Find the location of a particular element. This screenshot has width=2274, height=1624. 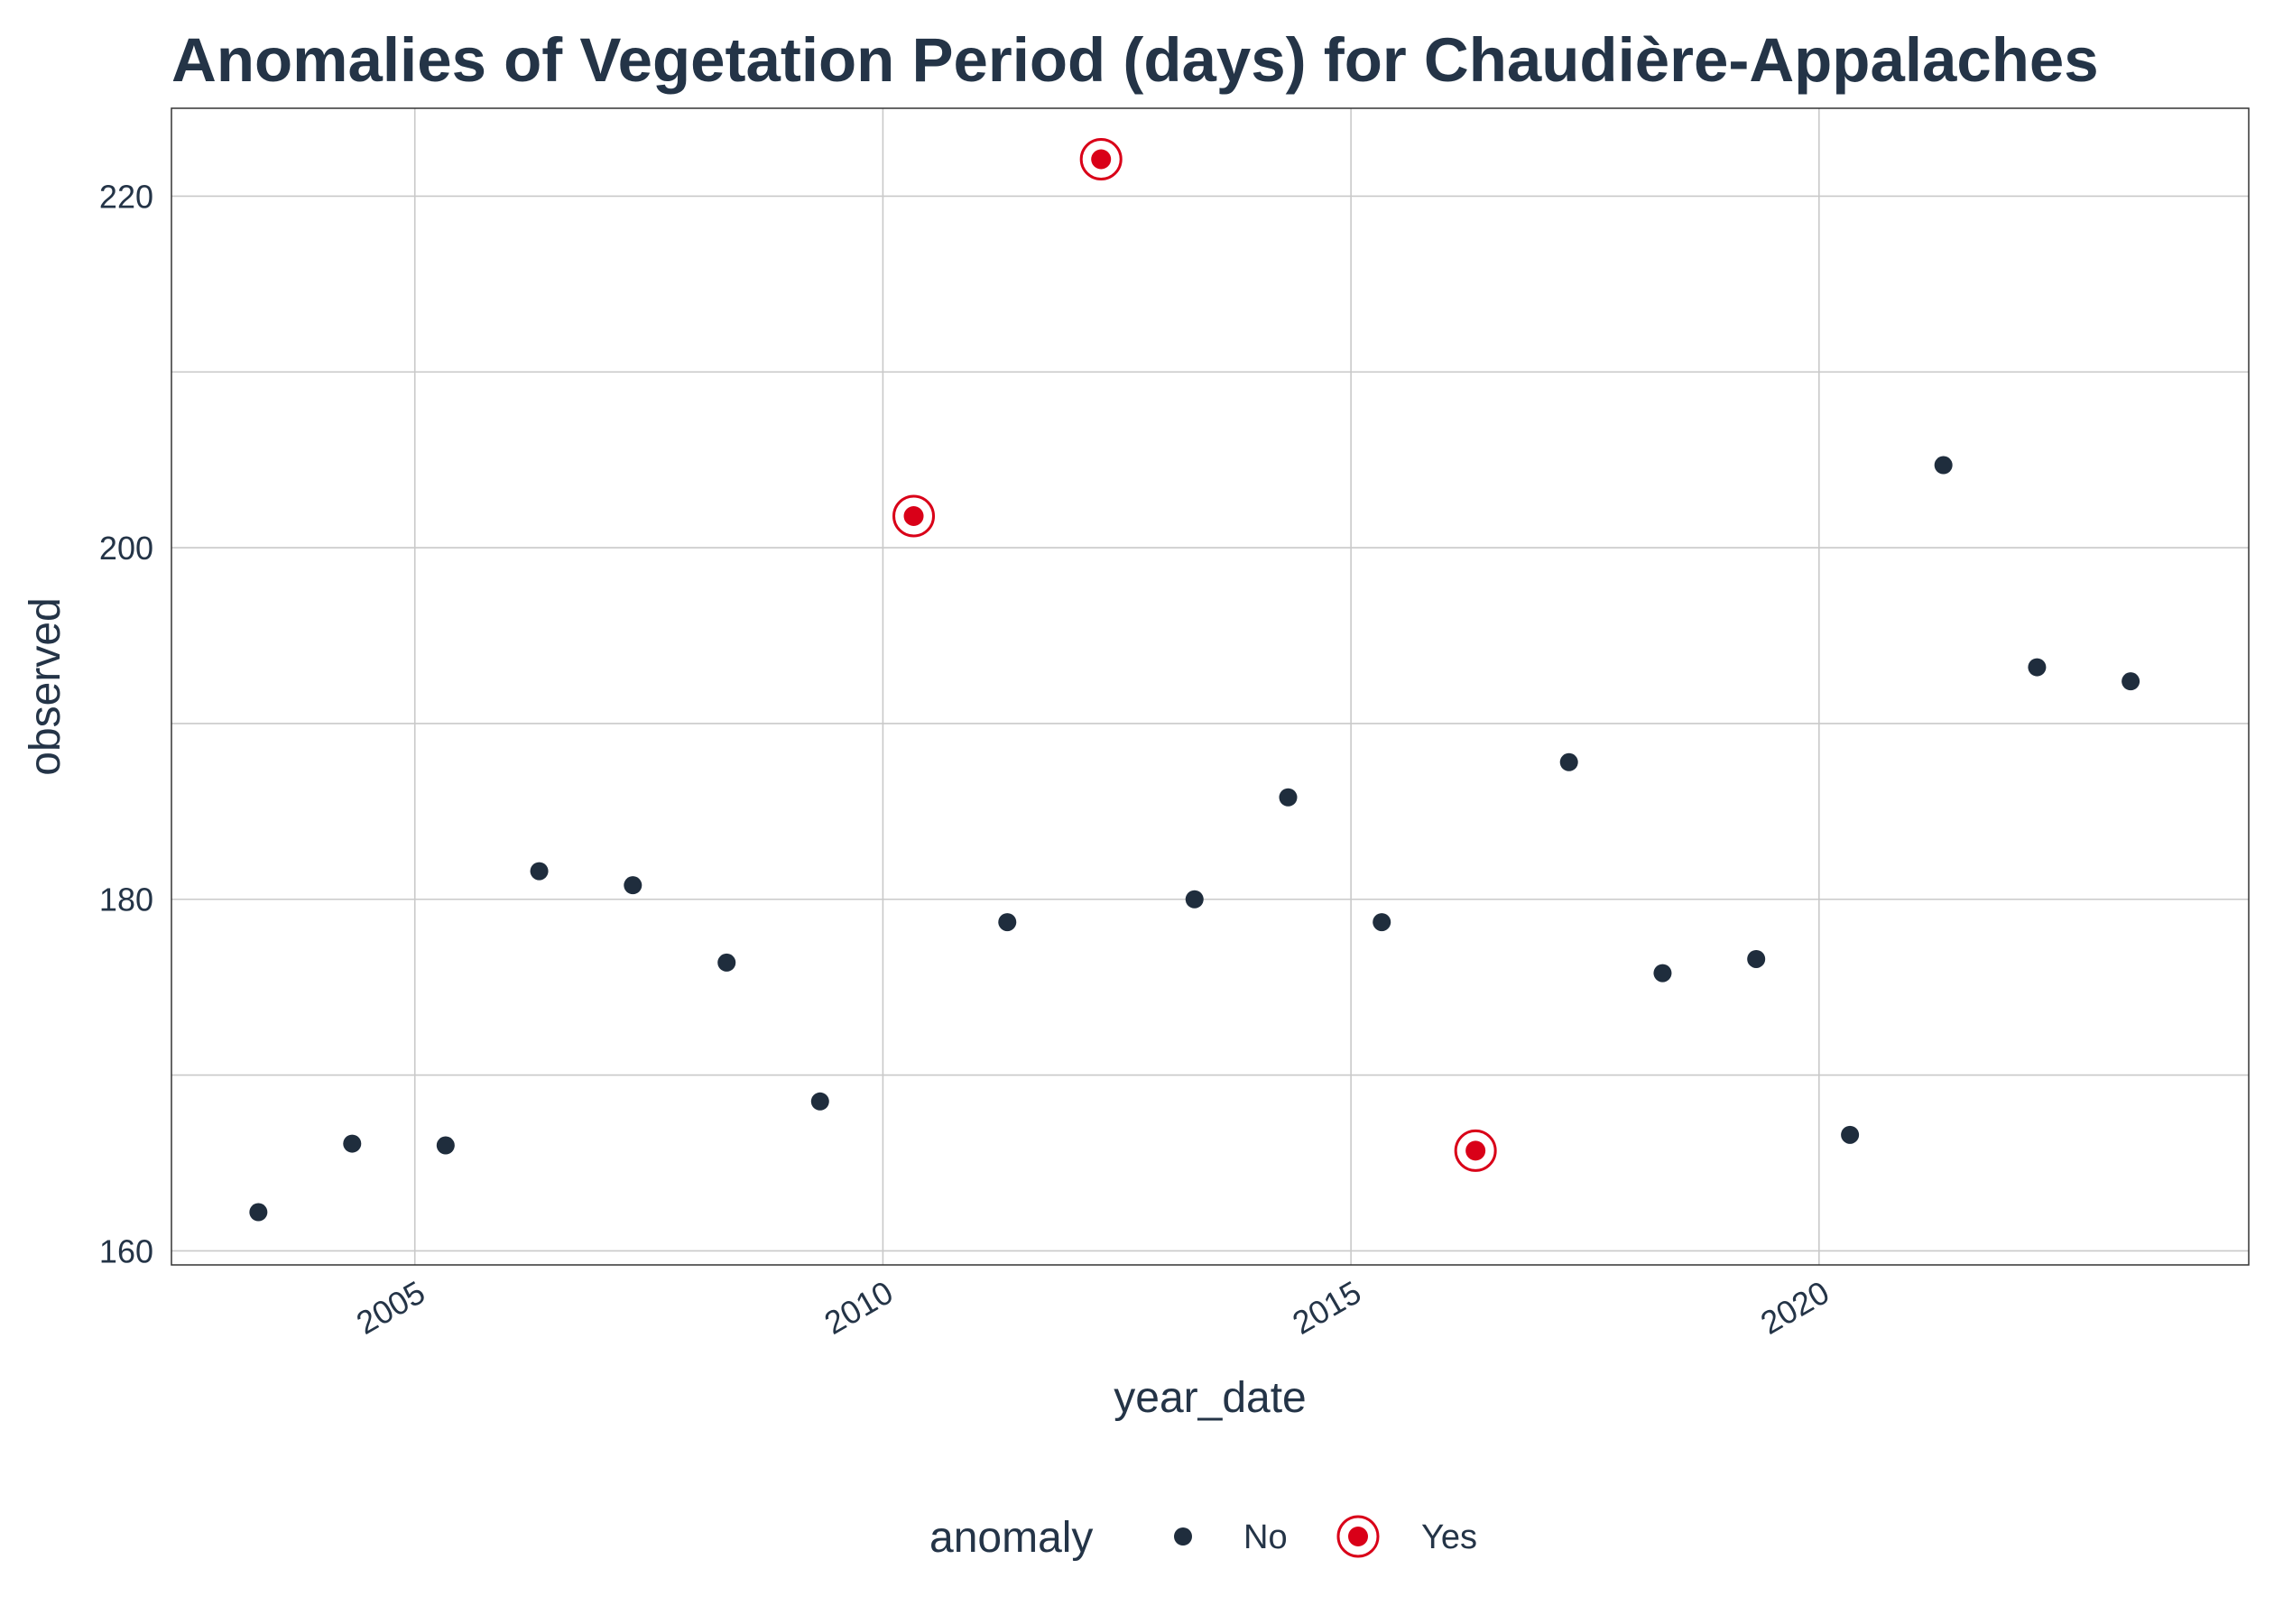

x-tick-label: 2010 is located at coordinates (859, 1307).